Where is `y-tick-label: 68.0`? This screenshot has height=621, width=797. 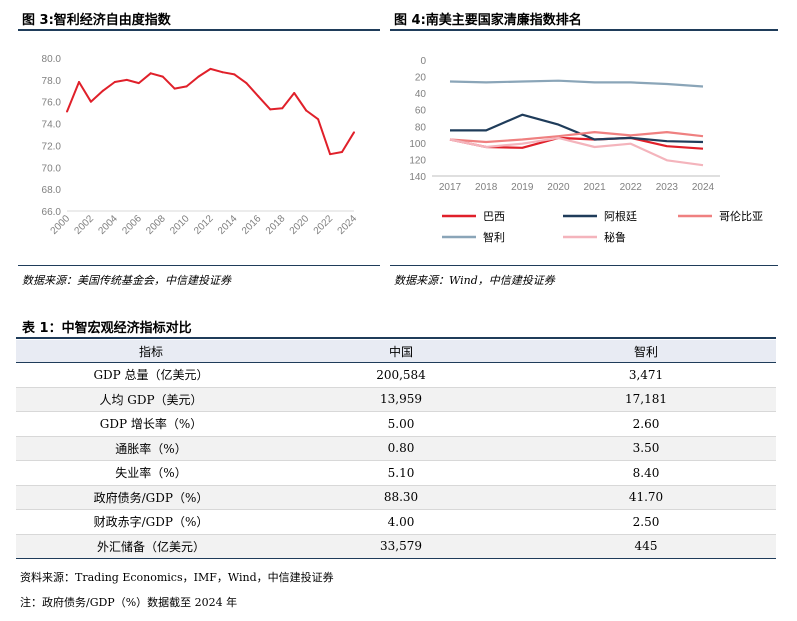 y-tick-label: 68.0 is located at coordinates (52, 190).